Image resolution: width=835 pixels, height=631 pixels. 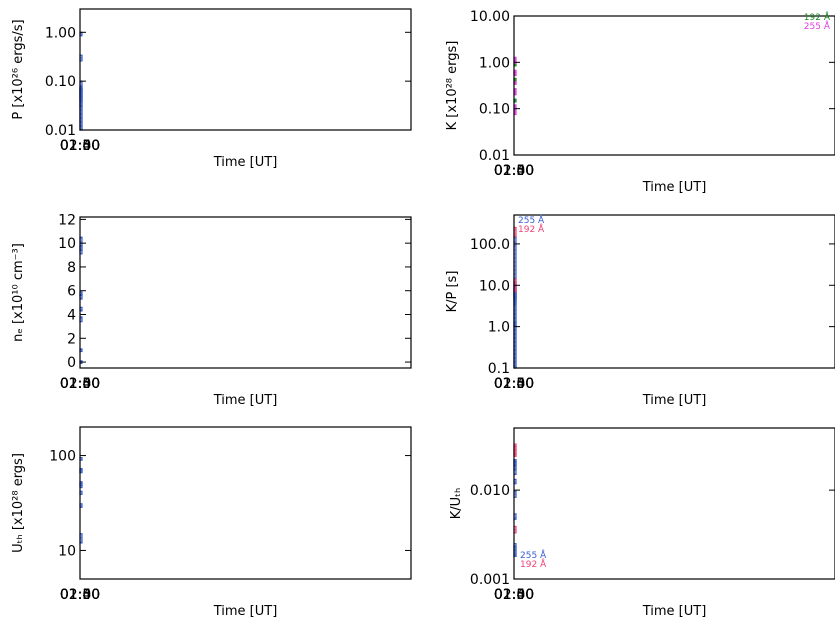 I want to click on y-tick-label: 12, so click(x=67, y=220).